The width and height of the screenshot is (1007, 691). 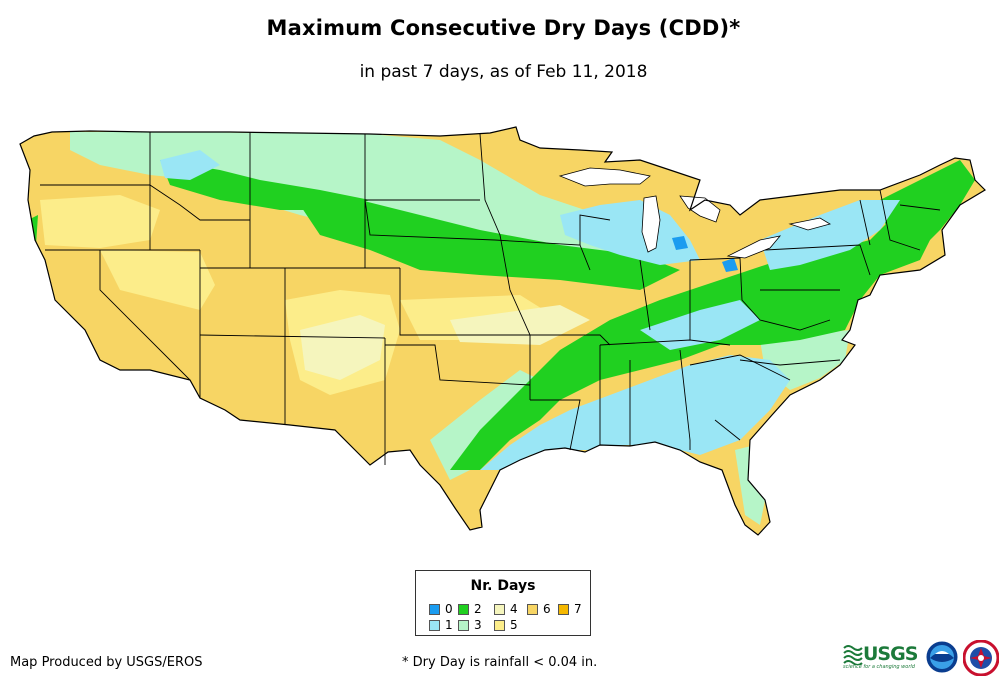 What do you see at coordinates (730, 265) in the screenshot?
I see `region-0-days-ohio` at bounding box center [730, 265].